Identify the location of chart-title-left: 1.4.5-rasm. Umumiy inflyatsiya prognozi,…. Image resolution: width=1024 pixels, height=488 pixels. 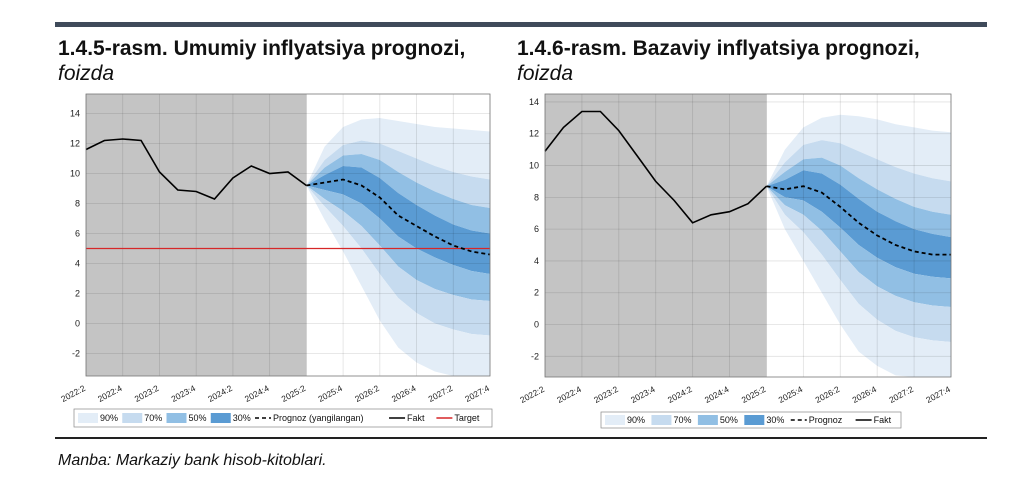
(262, 61).